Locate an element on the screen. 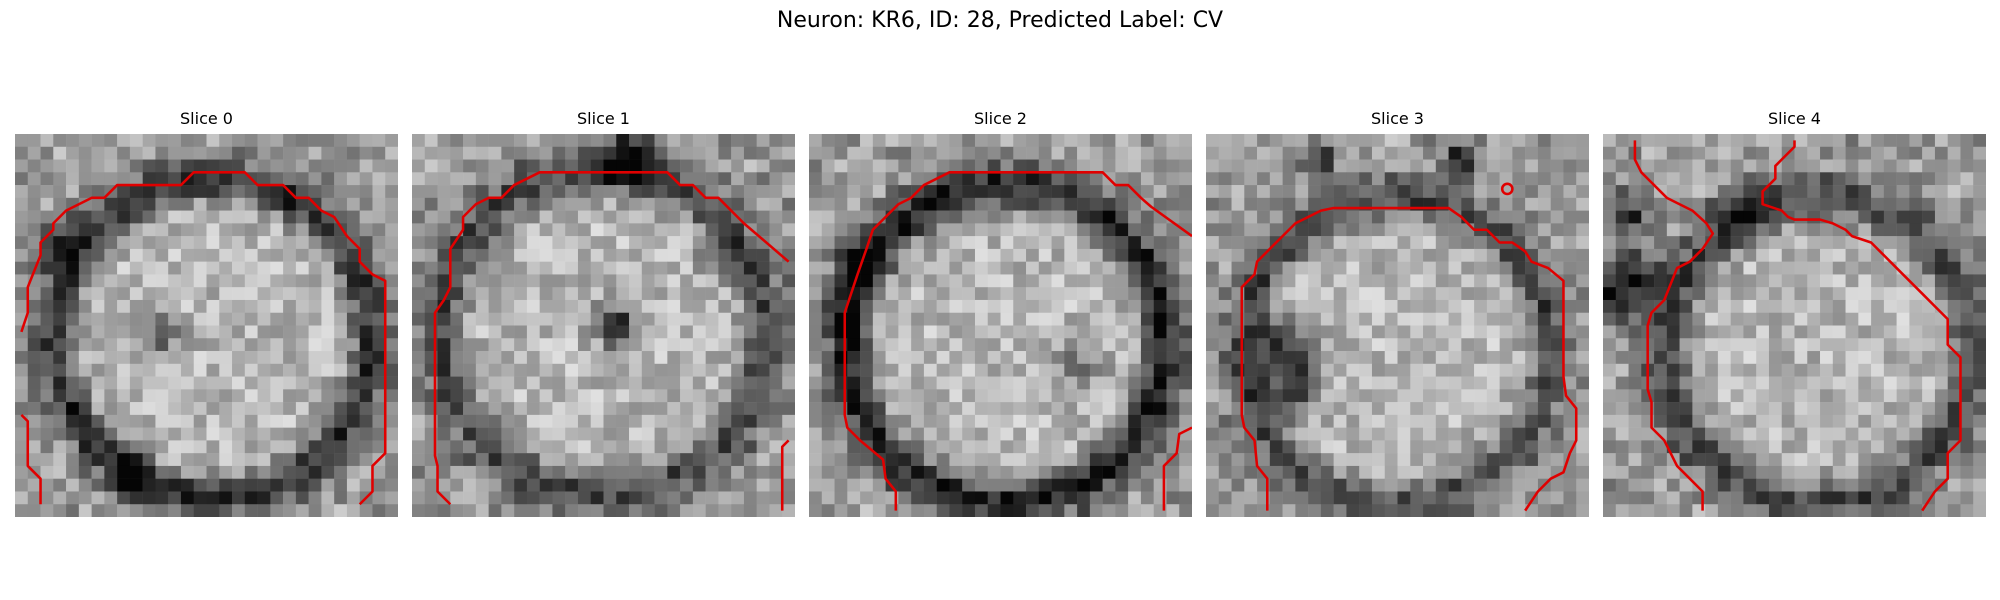 This screenshot has width=2000, height=600. slice-title: Slice 2 is located at coordinates (1000, 118).